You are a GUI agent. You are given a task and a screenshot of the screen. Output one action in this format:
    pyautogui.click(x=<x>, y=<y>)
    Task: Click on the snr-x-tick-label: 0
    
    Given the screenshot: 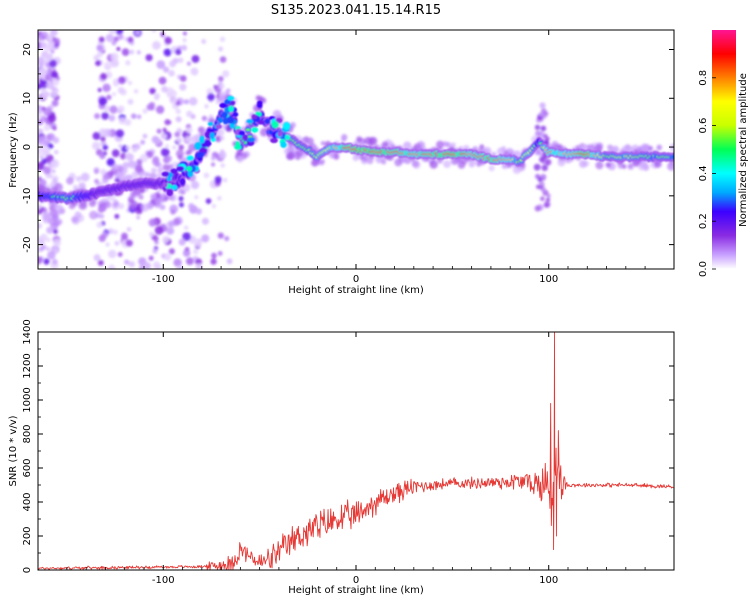 What is the action you would take?
    pyautogui.click(x=356, y=580)
    